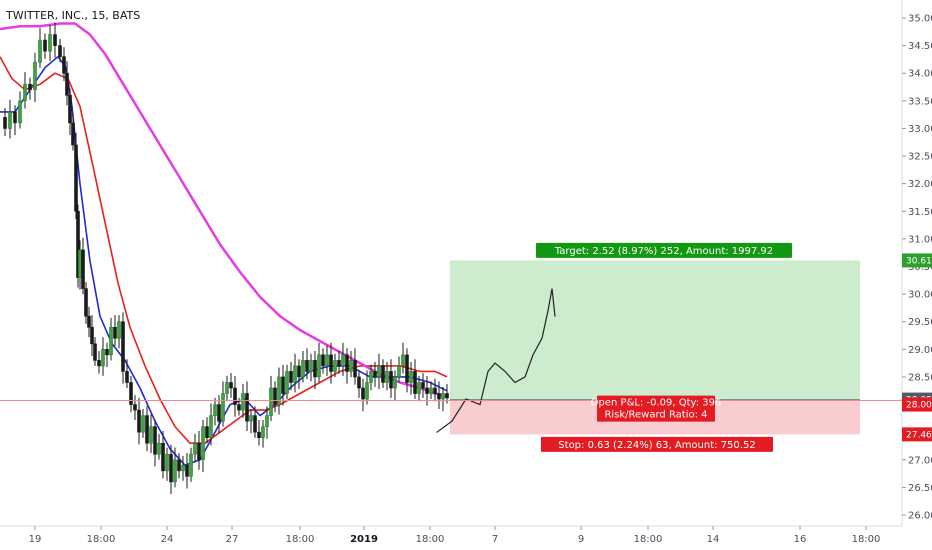 The height and width of the screenshot is (550, 932). I want to click on profit-zone, so click(655, 330).